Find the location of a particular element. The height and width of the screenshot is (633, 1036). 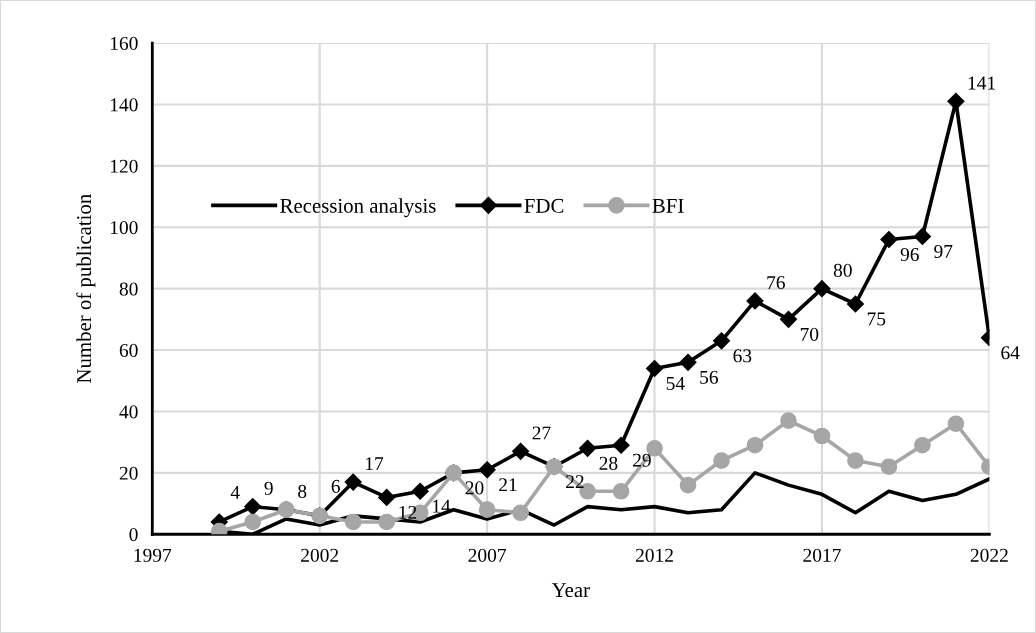

data-label: 141 is located at coordinates (982, 83).